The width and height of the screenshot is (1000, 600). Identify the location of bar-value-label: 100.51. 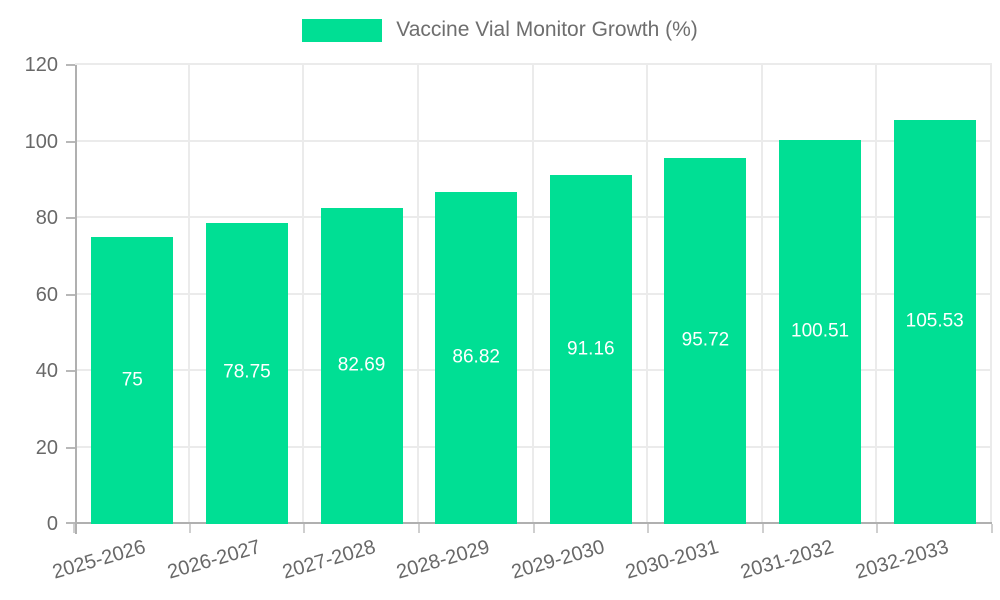
(820, 331).